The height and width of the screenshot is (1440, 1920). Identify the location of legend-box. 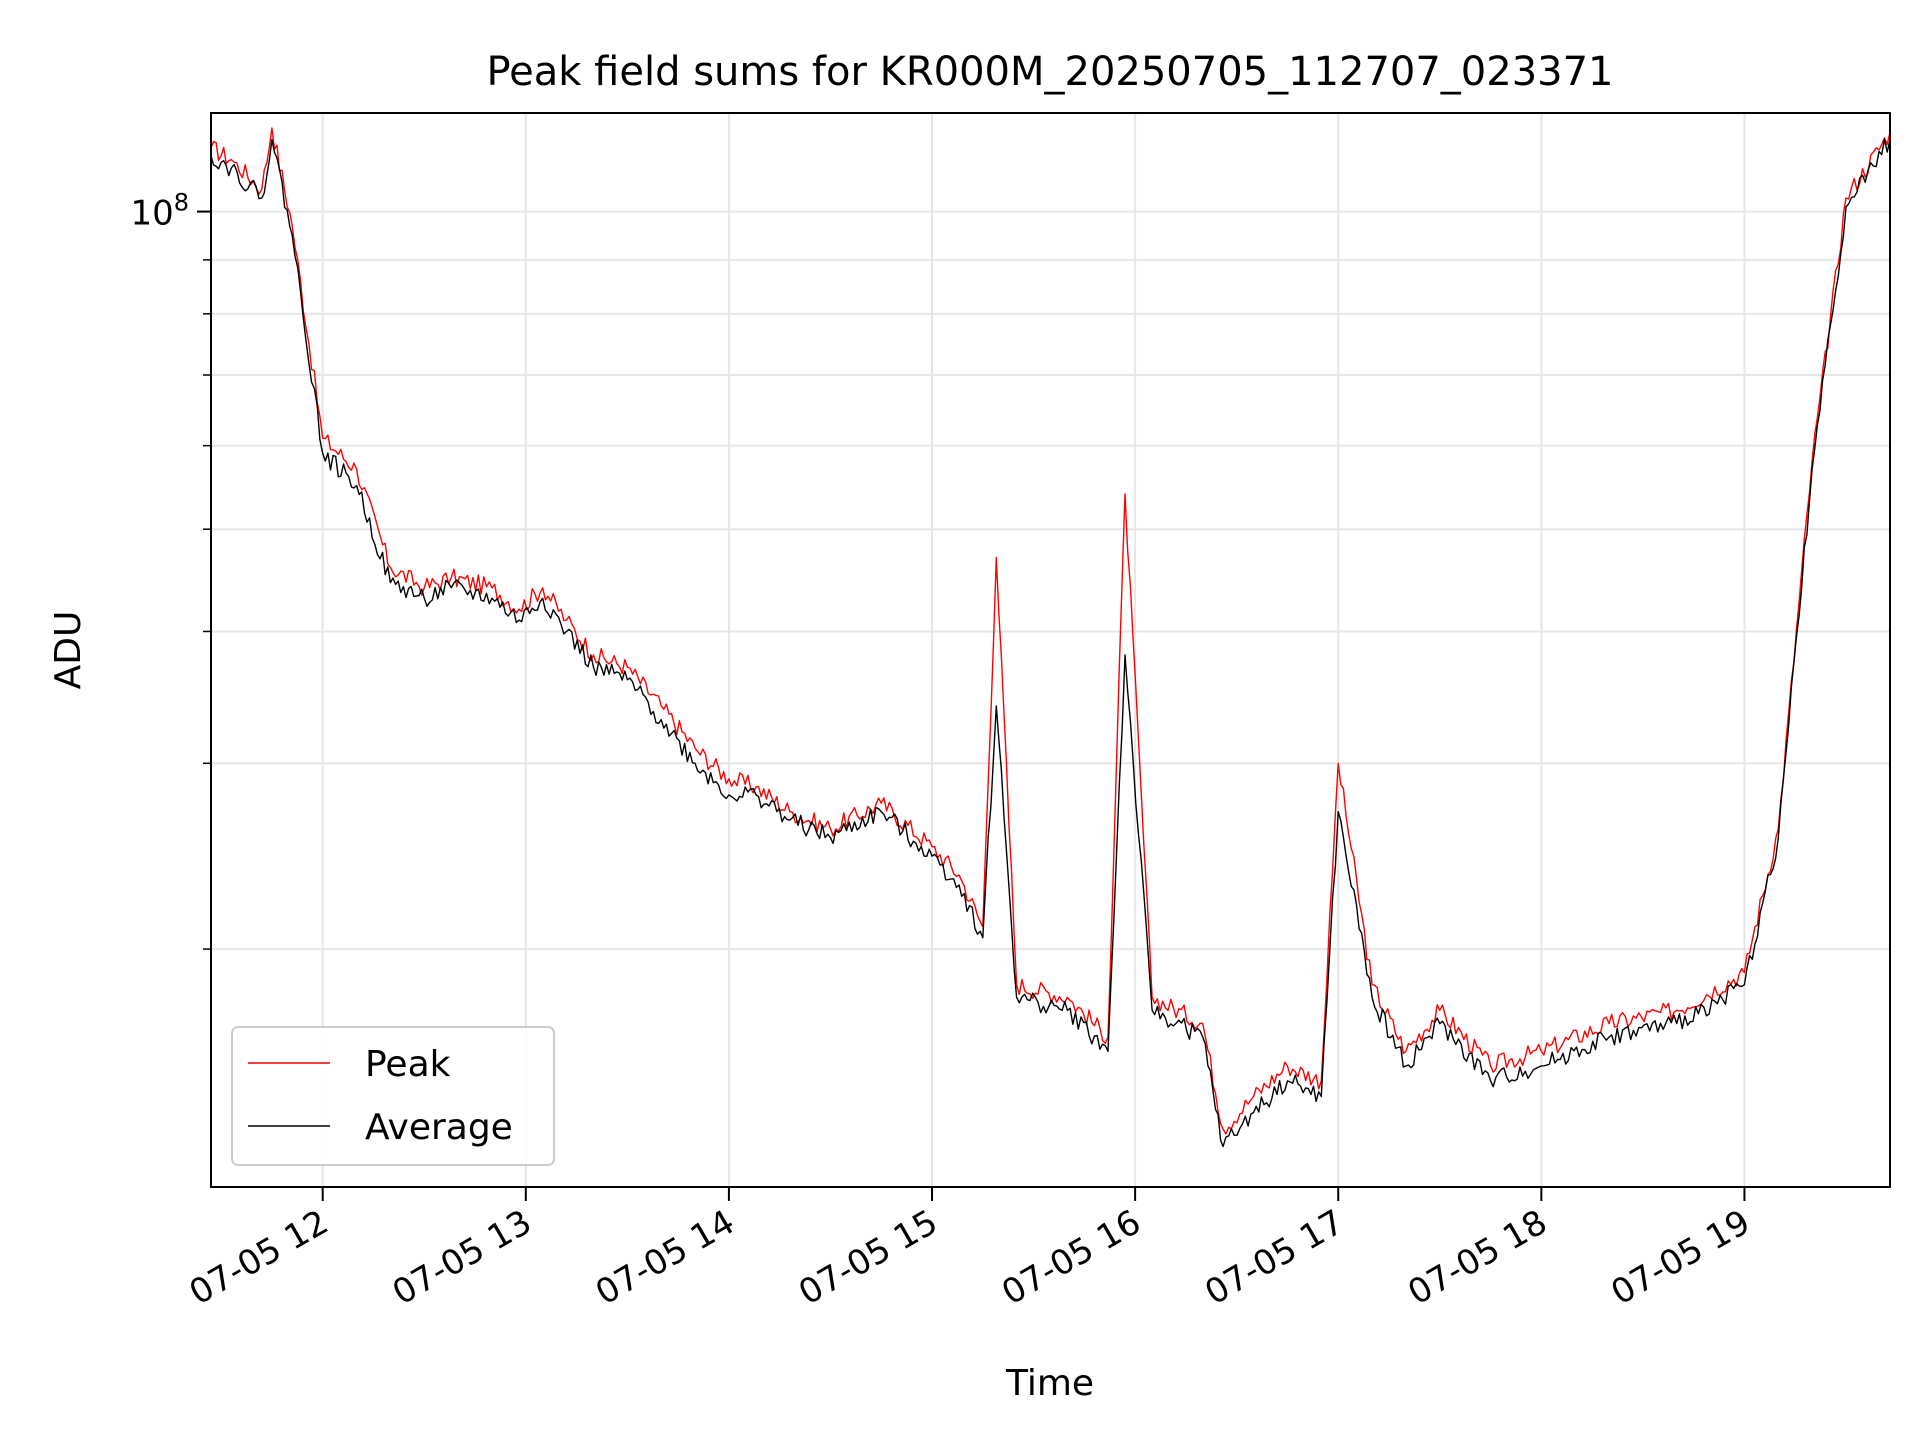
(393, 1096).